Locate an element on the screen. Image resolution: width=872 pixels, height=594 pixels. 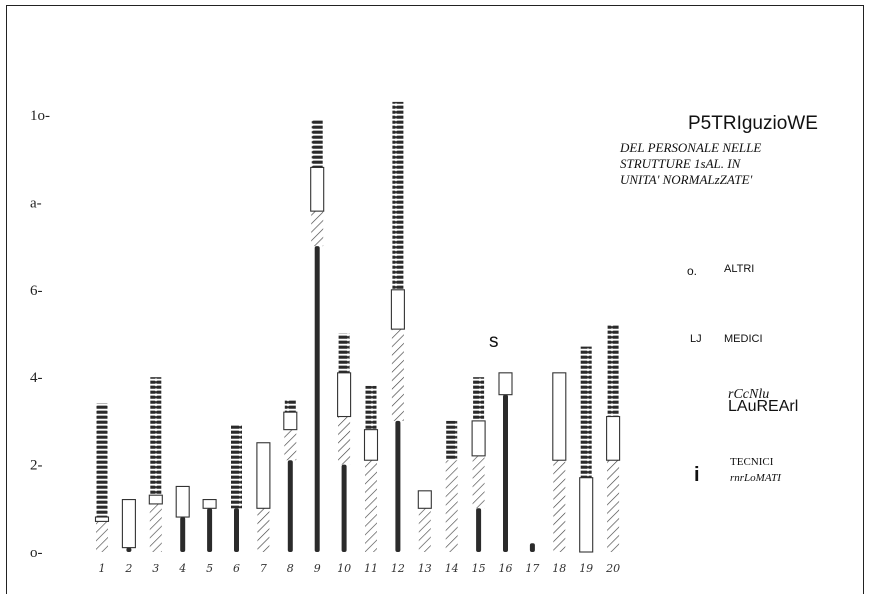
x-tick-label-3: 3 is located at coordinates (155, 568).